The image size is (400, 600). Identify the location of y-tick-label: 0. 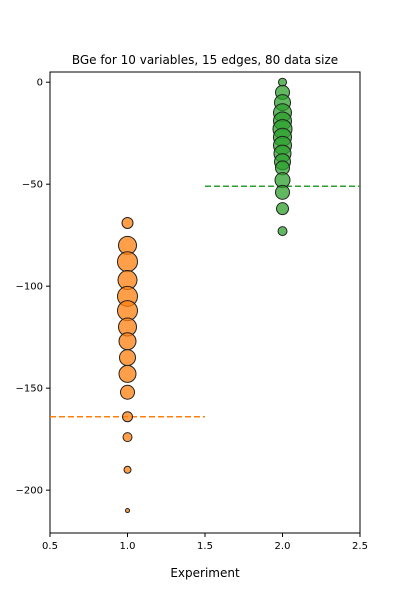
(40, 83).